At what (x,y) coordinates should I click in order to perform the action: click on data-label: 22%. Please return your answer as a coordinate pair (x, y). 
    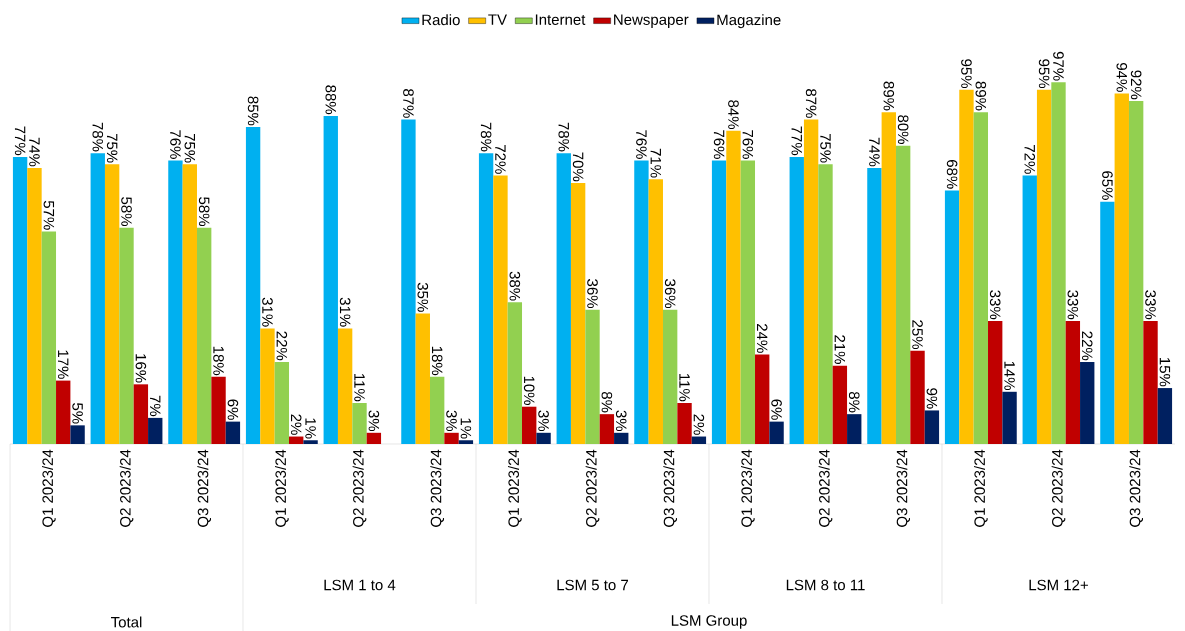
    Looking at the image, I should click on (1087, 346).